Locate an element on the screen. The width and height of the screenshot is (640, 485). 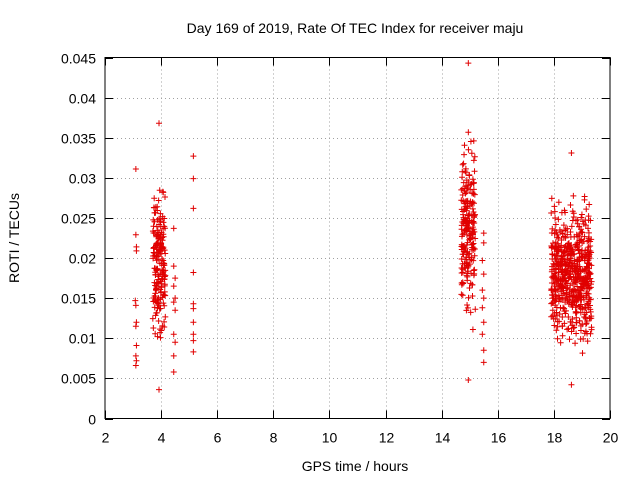
x-tick-label: 10 is located at coordinates (330, 438).